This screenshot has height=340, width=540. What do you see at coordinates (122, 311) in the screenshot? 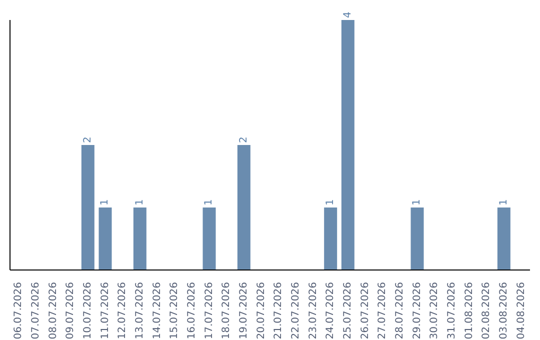
I see `x-tick-label: 12.07.2026` at bounding box center [122, 311].